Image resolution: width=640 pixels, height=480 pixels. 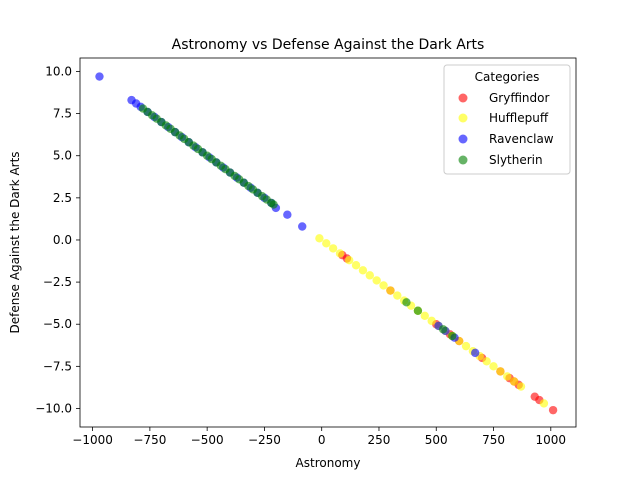 I want to click on x-tick-label: −250, so click(x=264, y=440).